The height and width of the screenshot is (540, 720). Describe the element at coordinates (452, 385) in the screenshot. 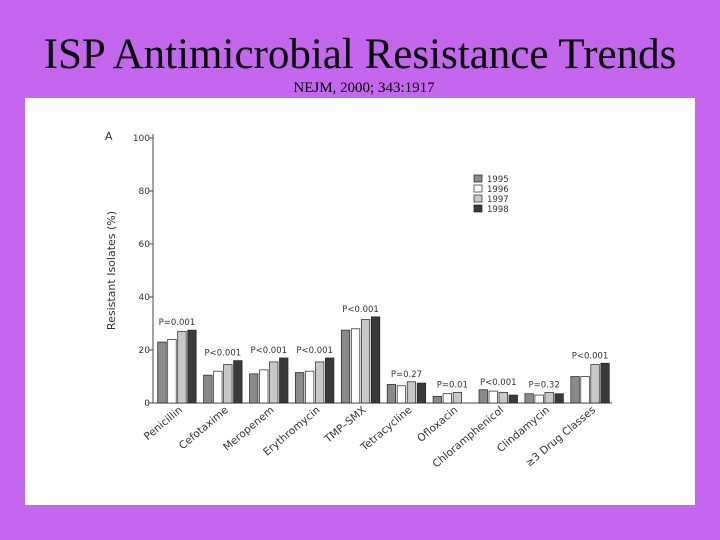

I see `p-value-annotation: P=0.01` at that location.